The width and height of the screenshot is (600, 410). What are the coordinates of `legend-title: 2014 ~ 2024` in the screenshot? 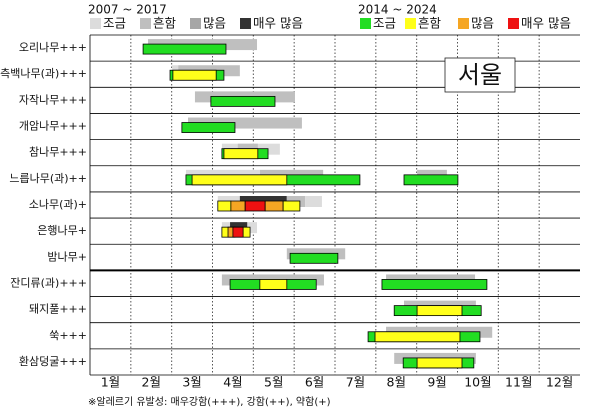 It's located at (397, 10).